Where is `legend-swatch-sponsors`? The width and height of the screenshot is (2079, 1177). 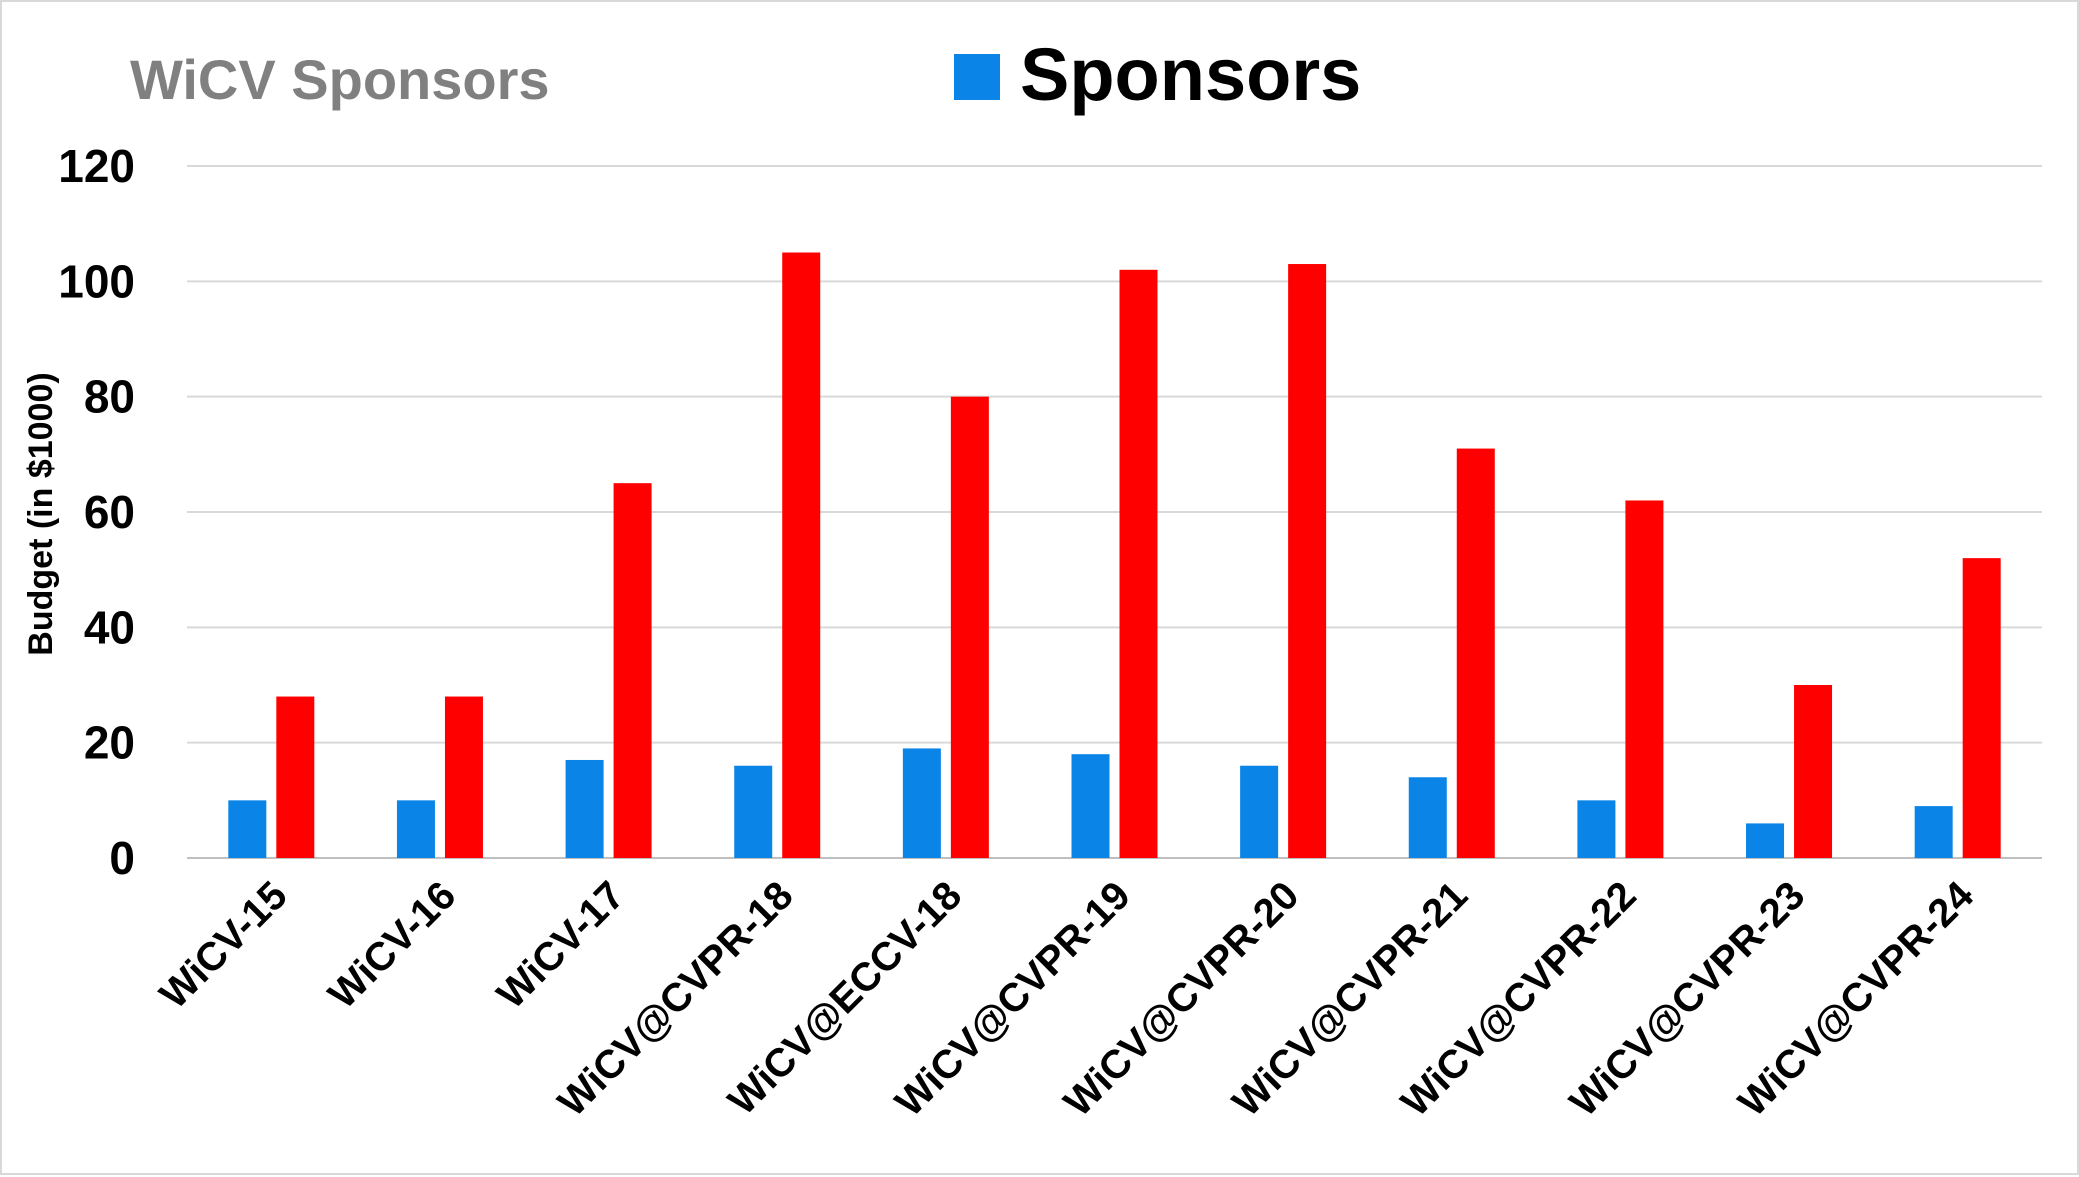 legend-swatch-sponsors is located at coordinates (977, 77).